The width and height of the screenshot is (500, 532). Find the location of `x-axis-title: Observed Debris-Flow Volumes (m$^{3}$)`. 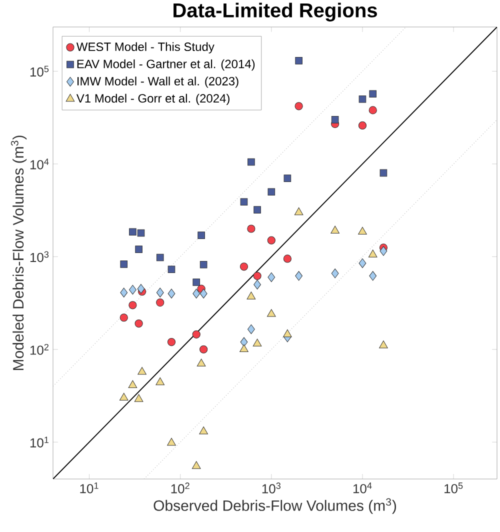

x-axis-title: Observed Debris-Flow Volumes (m$^{3}$) is located at coordinates (275, 506).